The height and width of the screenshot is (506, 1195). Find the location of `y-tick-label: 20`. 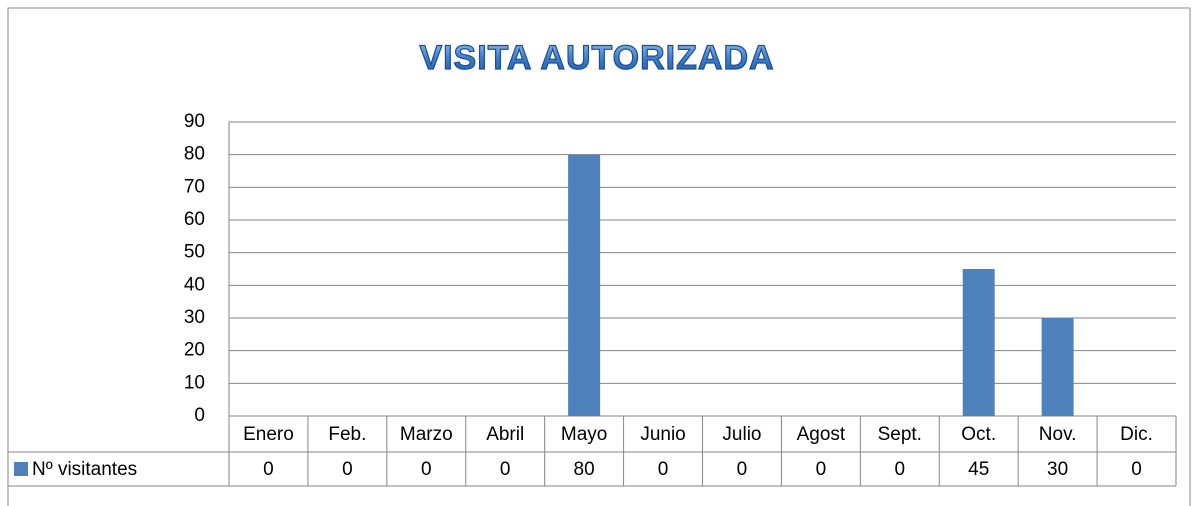

y-tick-label: 20 is located at coordinates (194, 350).